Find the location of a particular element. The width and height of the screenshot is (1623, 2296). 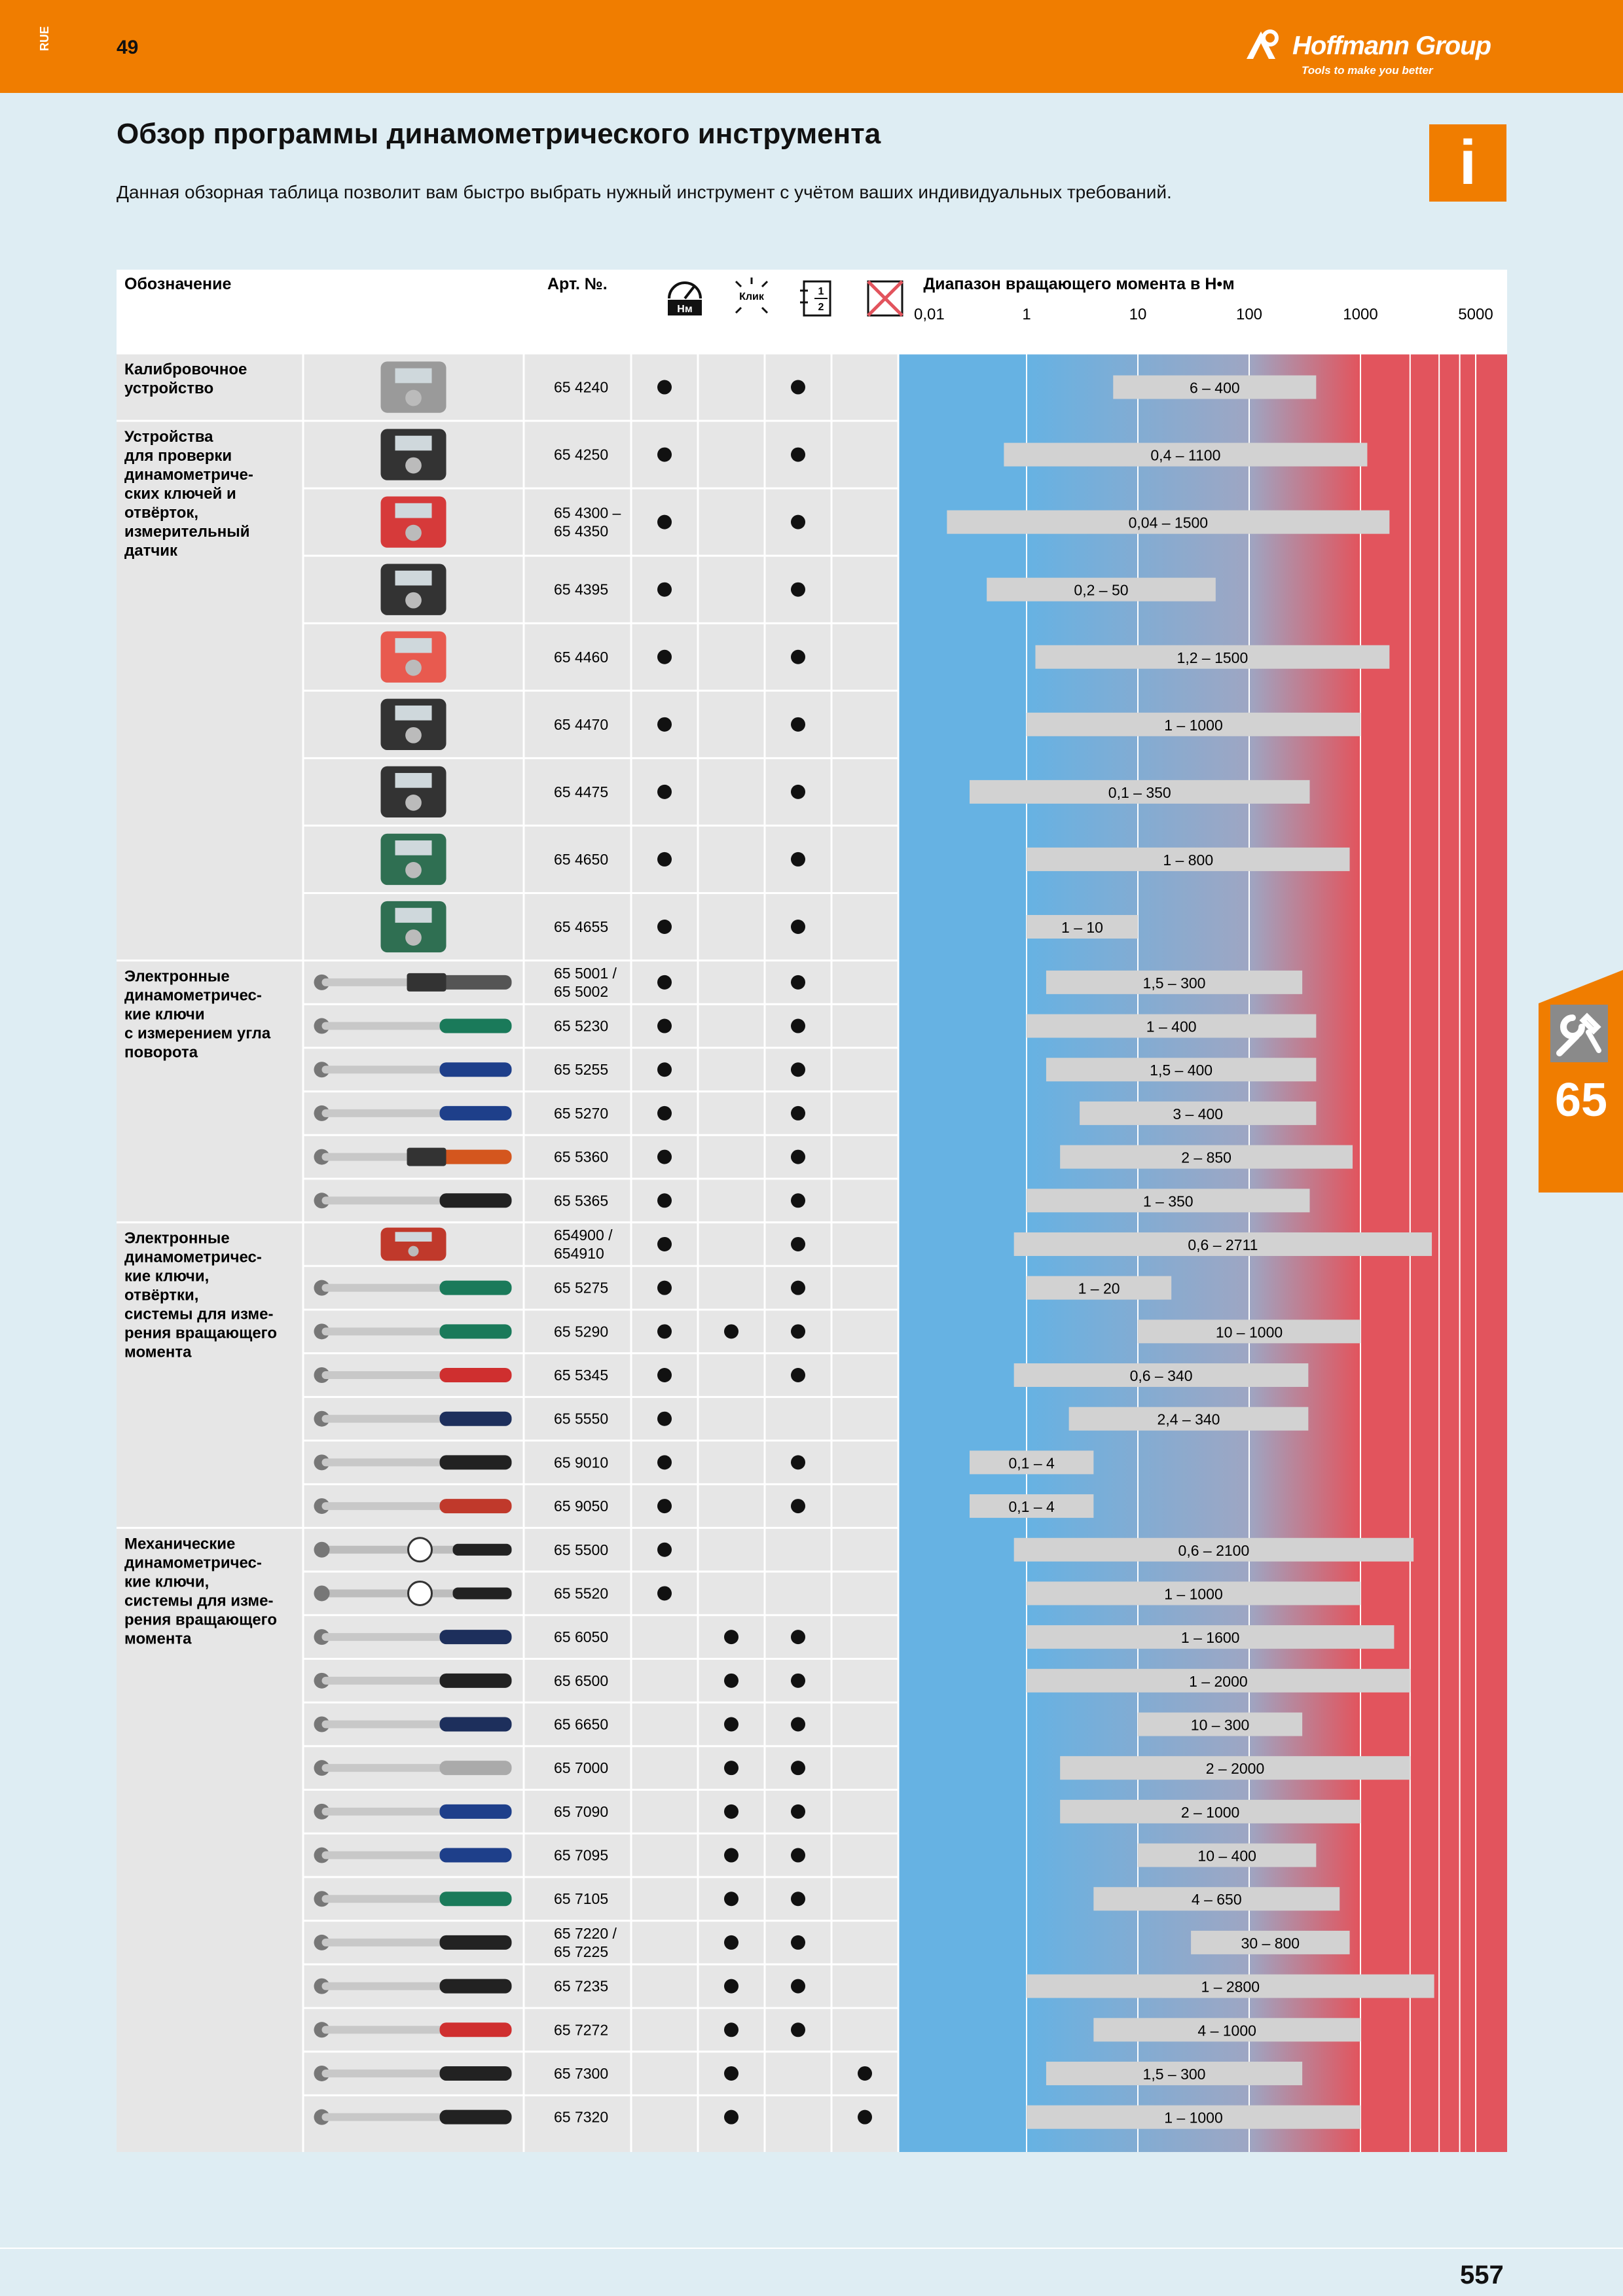

product-image-tester is located at coordinates (413, 454).